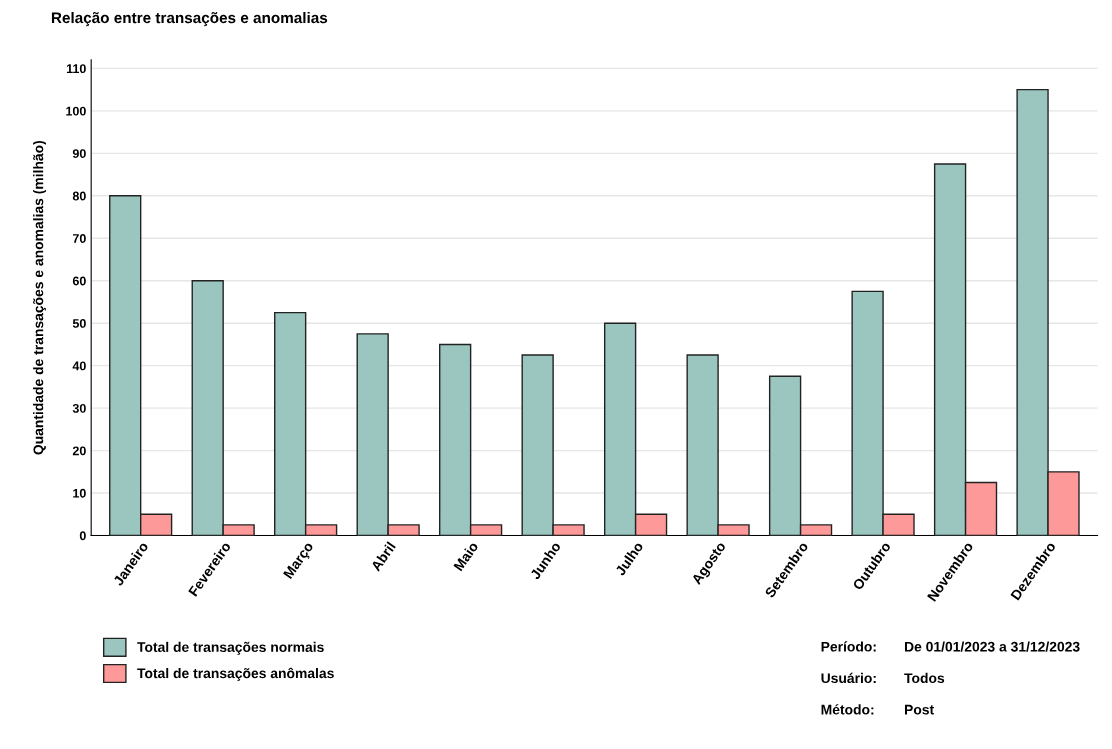 This screenshot has height=749, width=1112. I want to click on y-axis-title: Quantidade de transações e anomalias (milhão), so click(40, 297).